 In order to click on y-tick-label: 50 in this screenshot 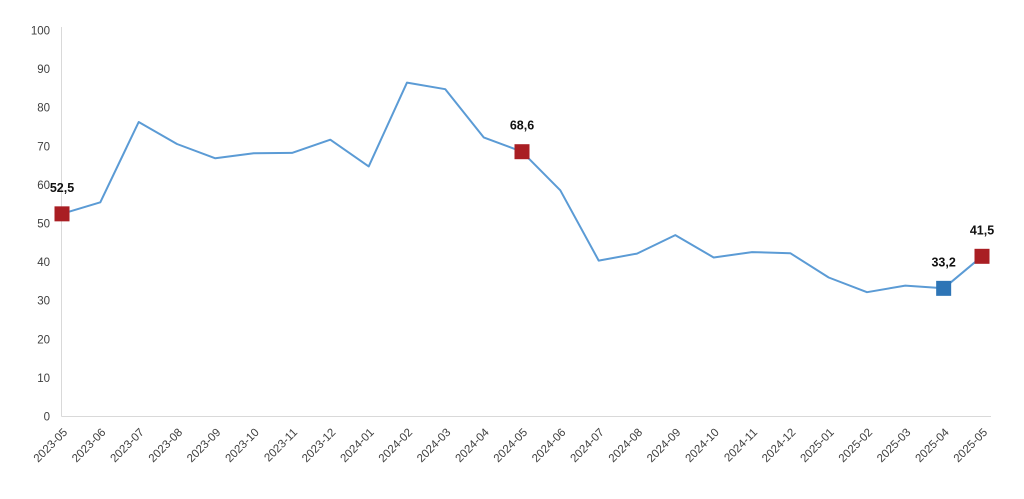, I will do `click(43, 225)`.